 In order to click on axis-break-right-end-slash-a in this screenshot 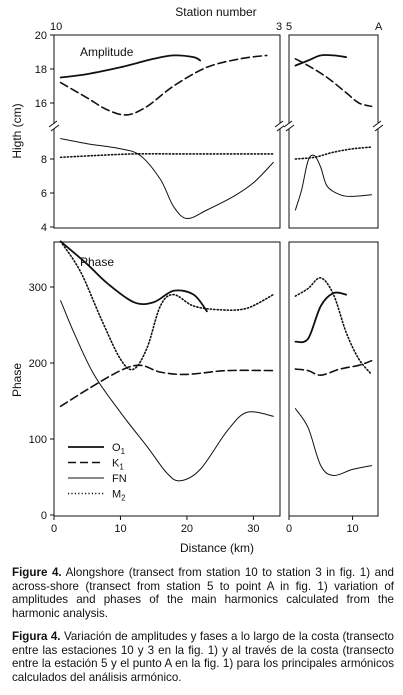, I will do `click(377, 124)`.